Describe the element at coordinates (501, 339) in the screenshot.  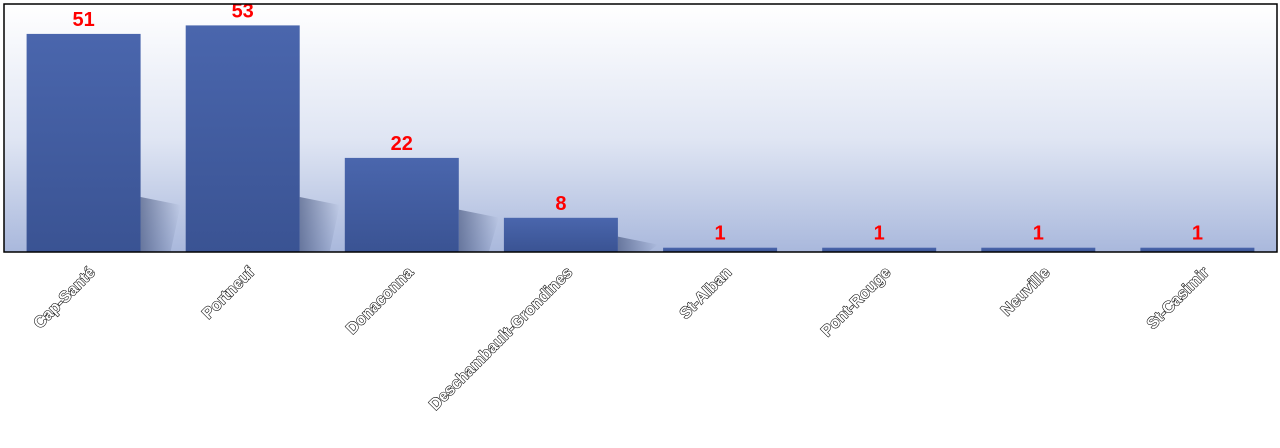
I see `x-tick-label: Deschambault-Grondines` at that location.